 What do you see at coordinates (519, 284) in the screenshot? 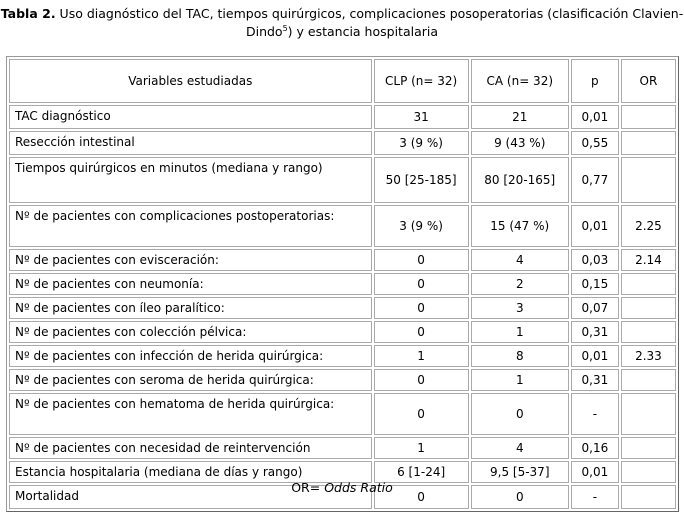
I see `cell-ca: 2` at bounding box center [519, 284].